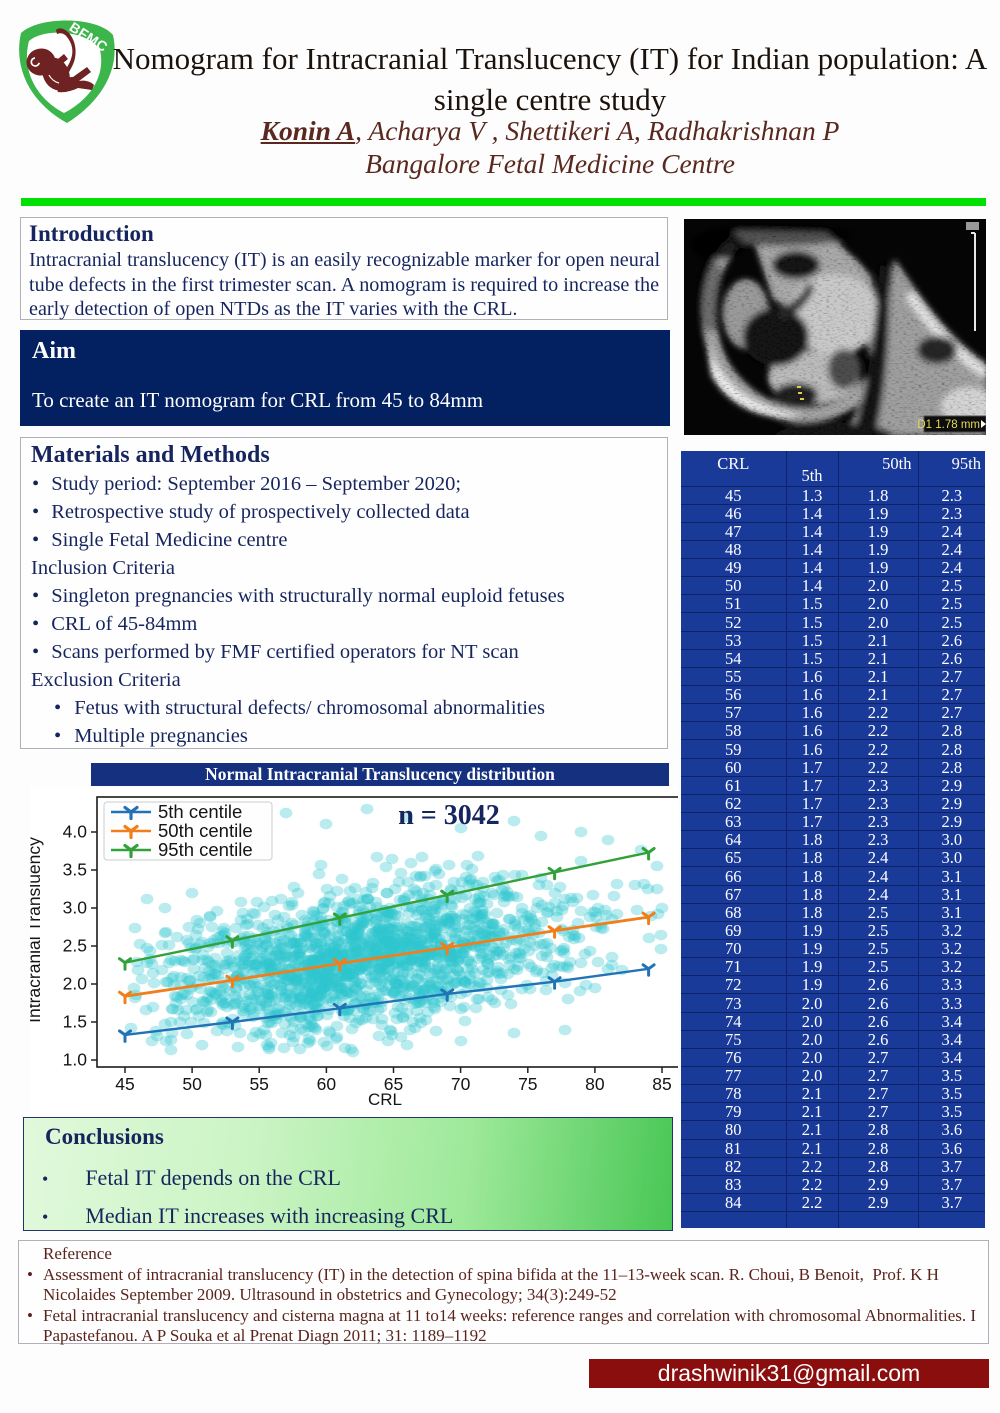  Describe the element at coordinates (385, 1099) in the screenshot. I see `svg-text: CRL` at that location.